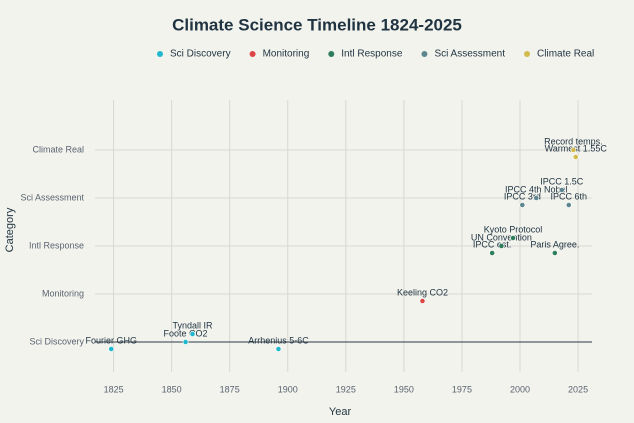 Image resolution: width=634 pixels, height=423 pixels. What do you see at coordinates (462, 389) in the screenshot?
I see `x-tick-label: 1975` at bounding box center [462, 389].